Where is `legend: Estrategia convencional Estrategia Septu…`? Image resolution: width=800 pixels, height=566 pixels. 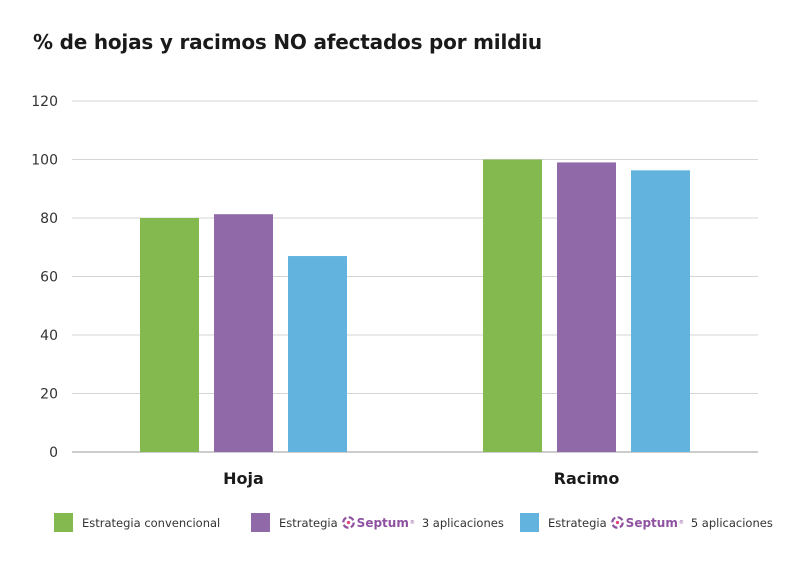 legend: Estrategia convencional Estrategia Septu… is located at coordinates (400, 523).